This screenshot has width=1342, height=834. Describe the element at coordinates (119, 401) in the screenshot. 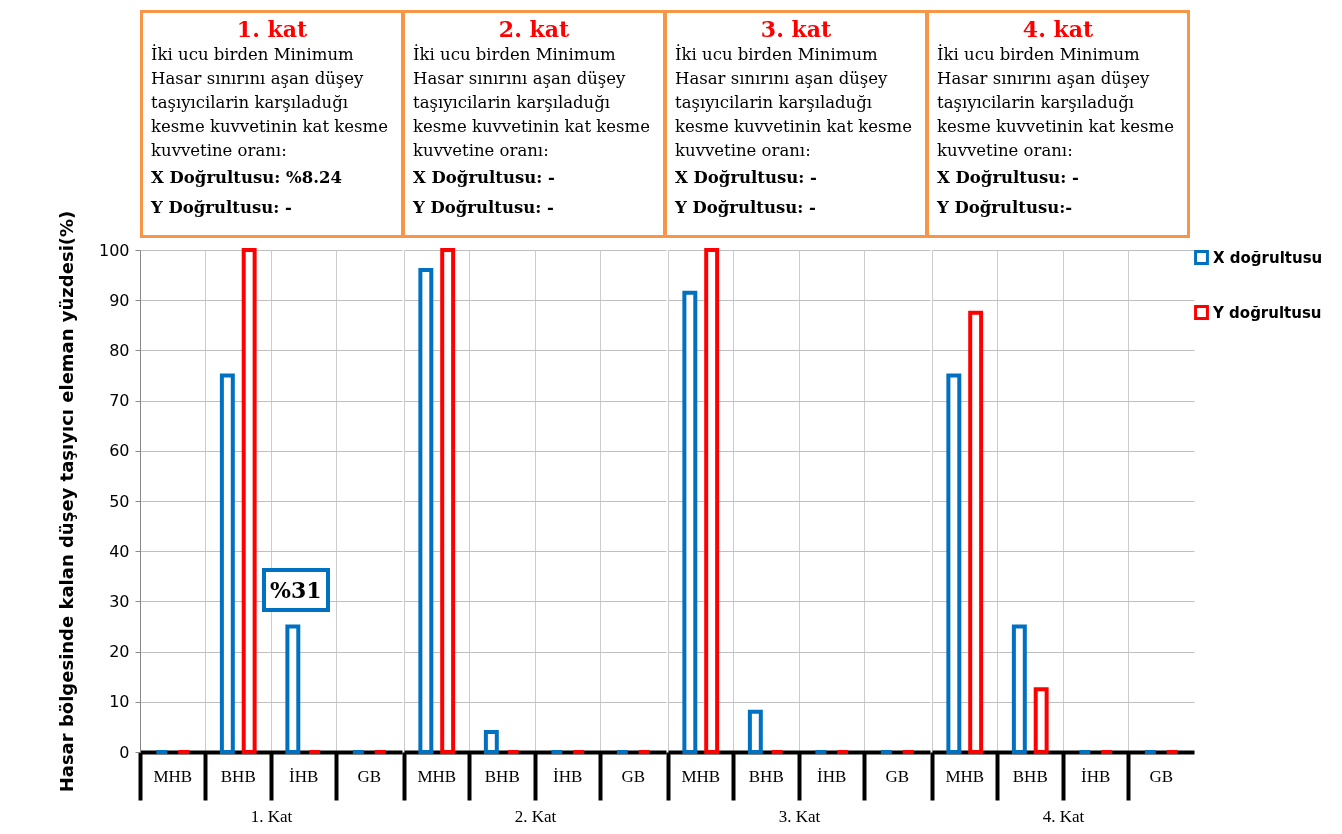

I see `y-tick-label: 70` at that location.